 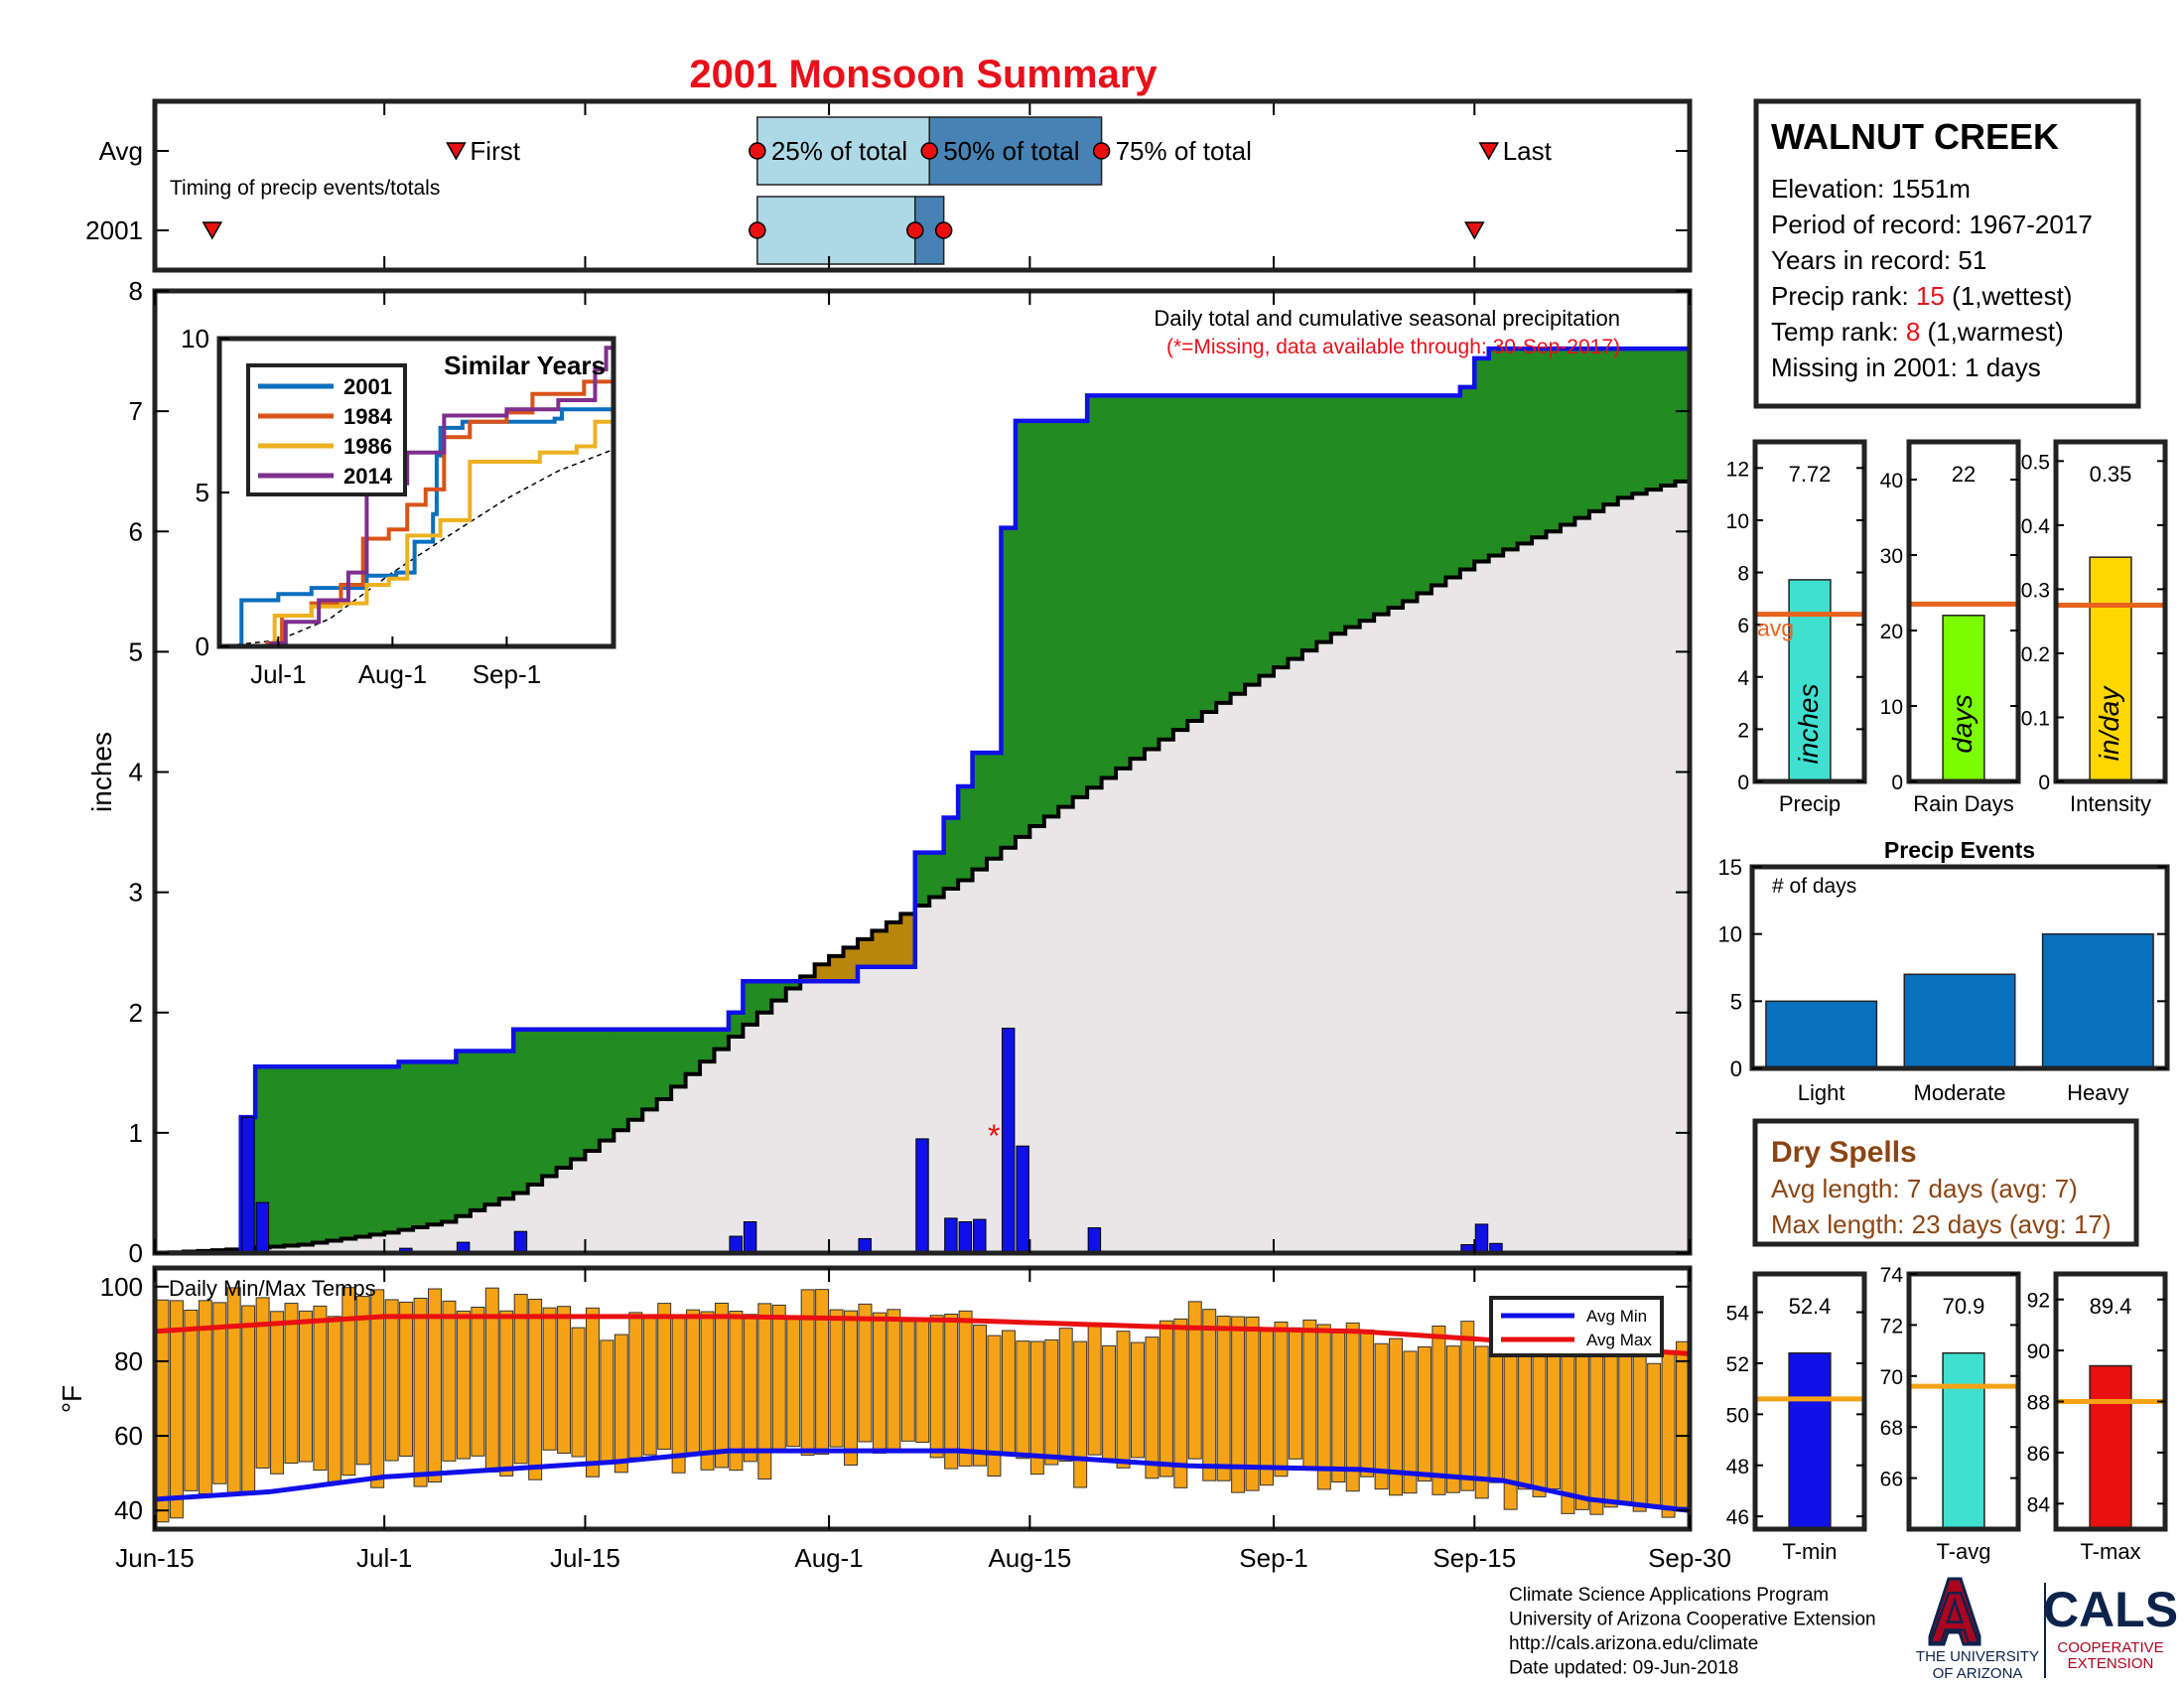 What do you see at coordinates (1730, 934) in the screenshot?
I see `events-ytick-label: 10` at bounding box center [1730, 934].